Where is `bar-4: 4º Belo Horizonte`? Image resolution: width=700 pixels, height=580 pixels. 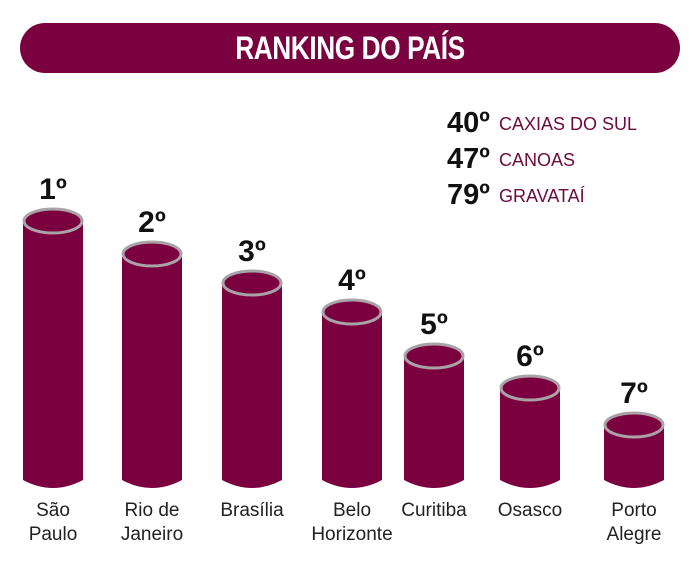
bar-4: 4º Belo Horizonte is located at coordinates (351, 404).